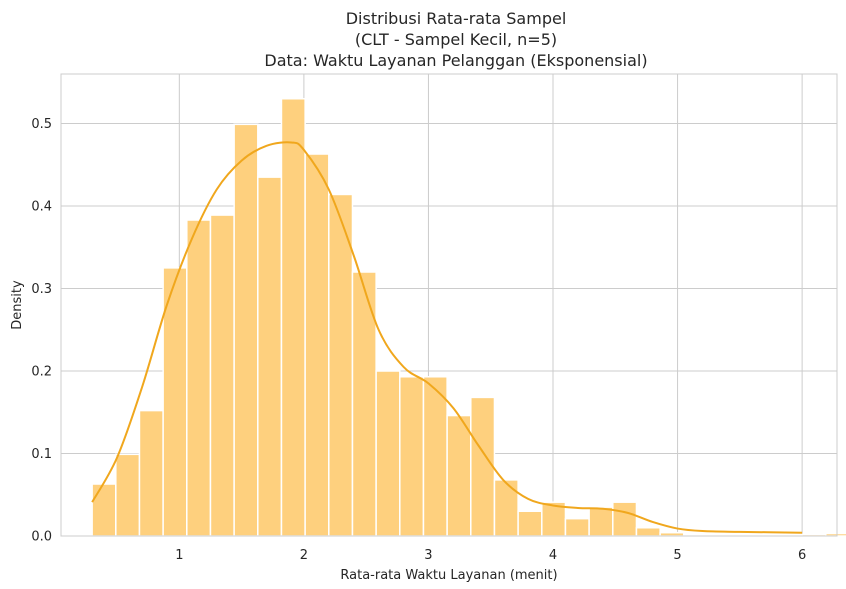 This screenshot has width=846, height=589. Describe the element at coordinates (41, 372) in the screenshot. I see `y-tick-label: 0.2` at that location.